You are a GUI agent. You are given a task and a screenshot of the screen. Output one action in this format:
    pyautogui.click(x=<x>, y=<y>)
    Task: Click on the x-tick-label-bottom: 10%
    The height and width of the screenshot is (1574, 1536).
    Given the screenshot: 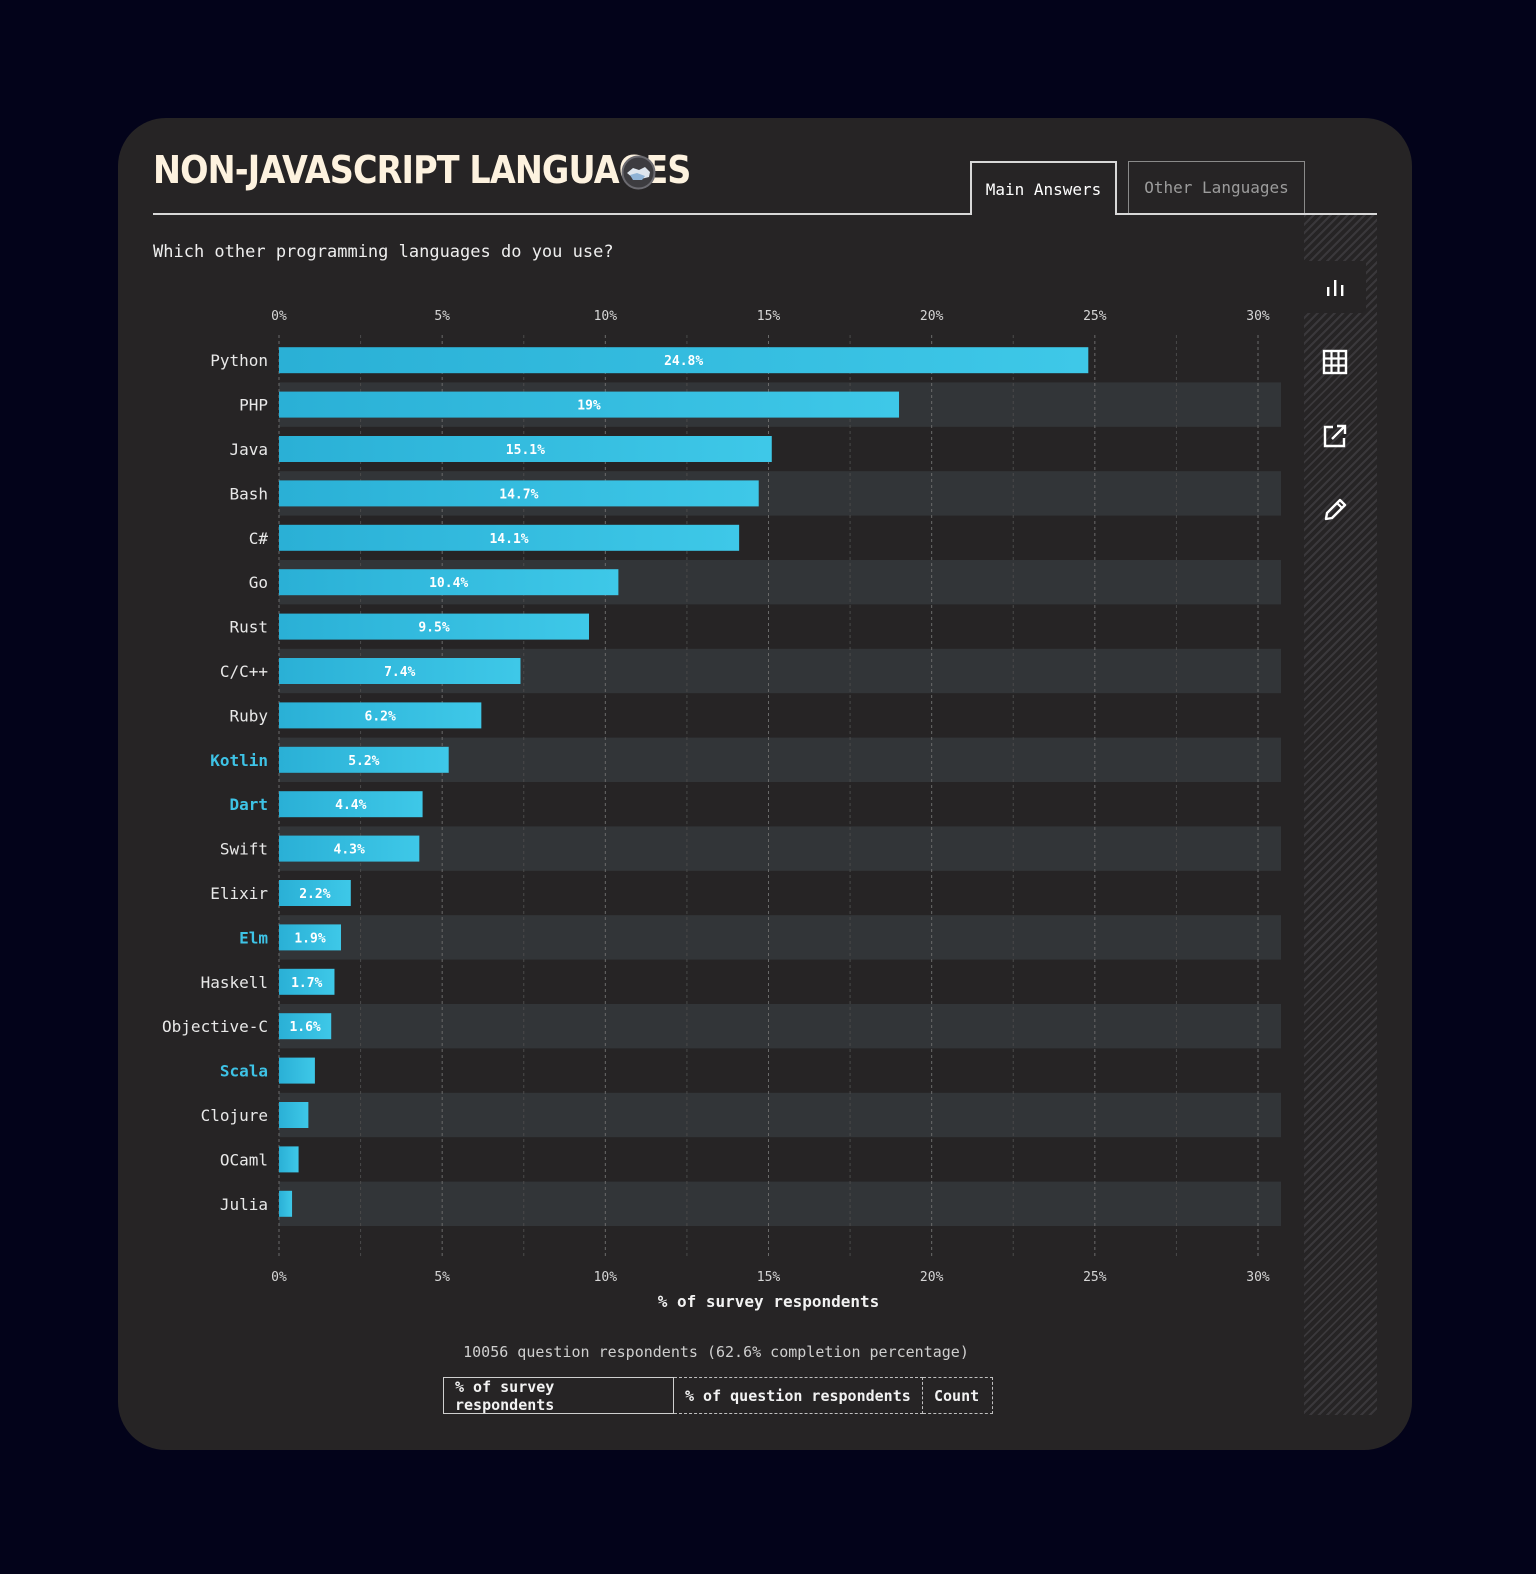 What is the action you would take?
    pyautogui.click(x=606, y=1277)
    